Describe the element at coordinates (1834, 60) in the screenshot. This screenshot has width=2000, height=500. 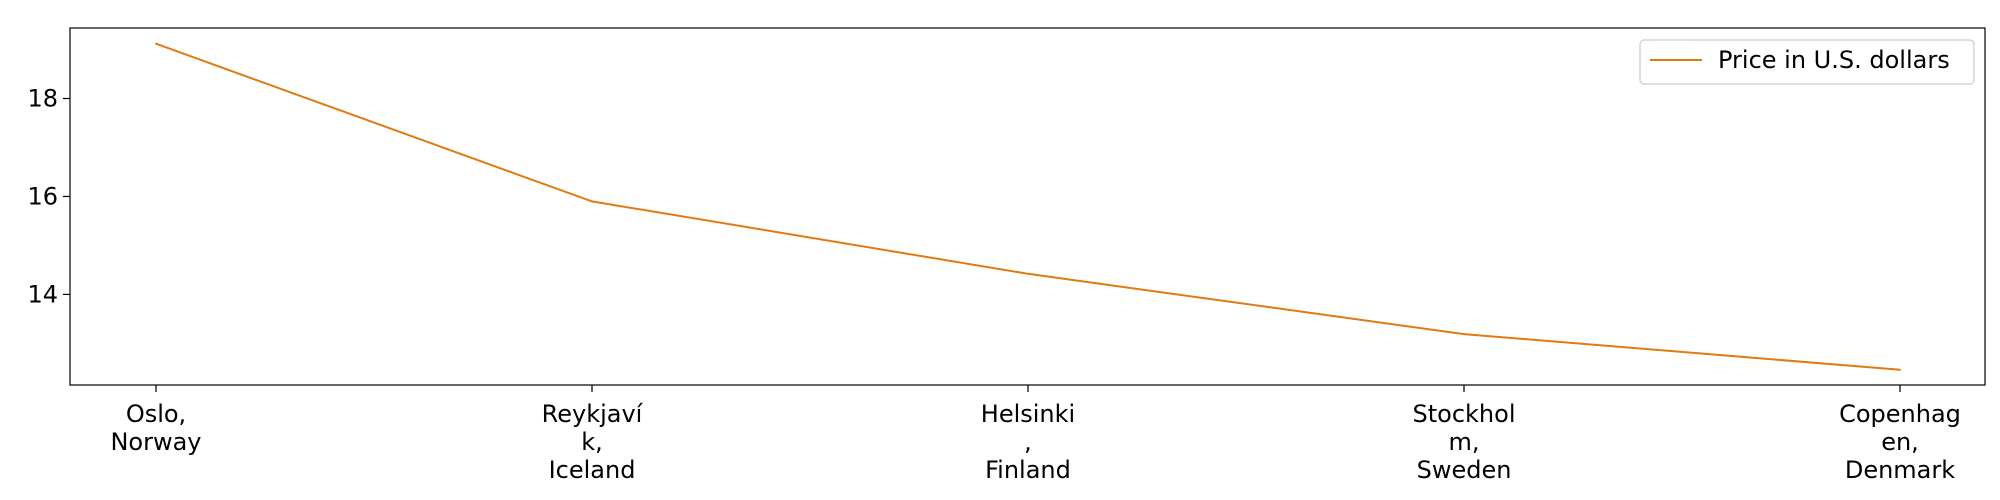
I see `legend-label: Price in U.S. dollars` at that location.